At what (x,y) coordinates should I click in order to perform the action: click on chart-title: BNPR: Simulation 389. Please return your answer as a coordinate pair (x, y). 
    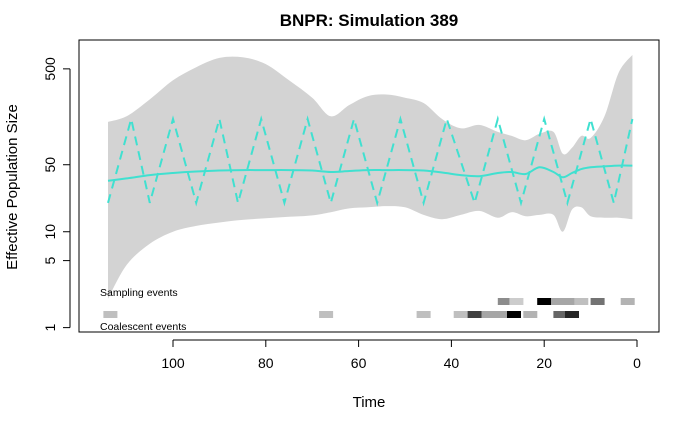
    Looking at the image, I should click on (369, 20).